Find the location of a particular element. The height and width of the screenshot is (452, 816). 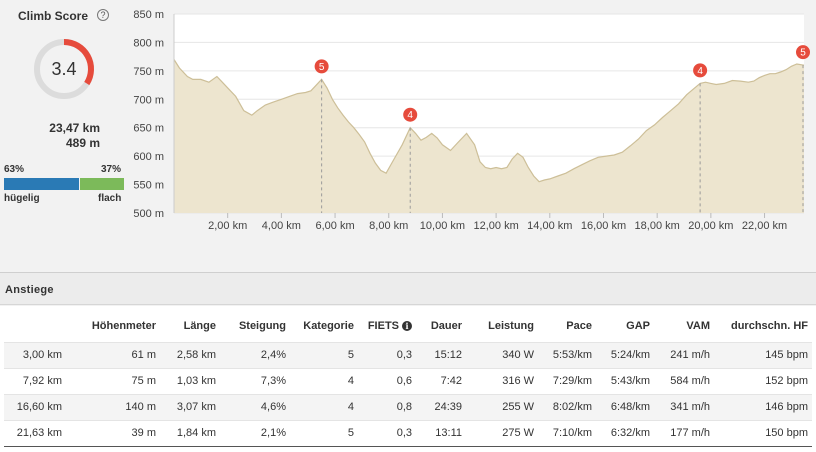

col-avg-hr: durchschn. HF is located at coordinates (769, 325).